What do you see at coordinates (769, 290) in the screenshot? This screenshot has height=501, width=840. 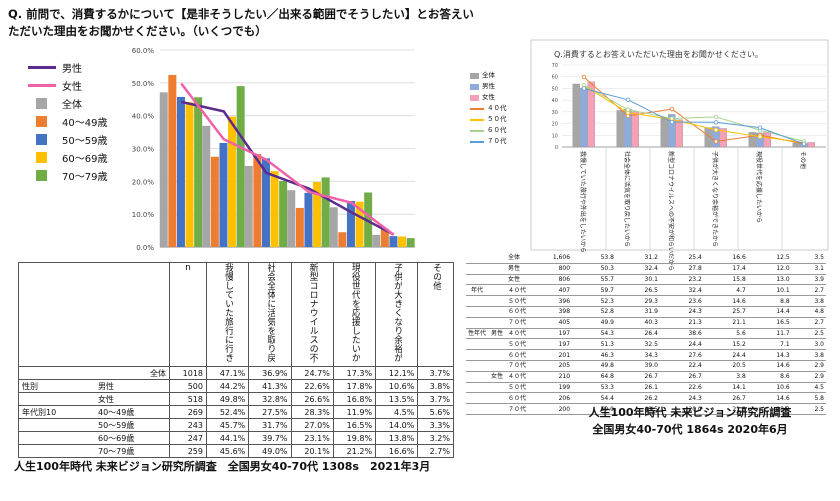 I see `table-cell: 10.1` at bounding box center [769, 290].